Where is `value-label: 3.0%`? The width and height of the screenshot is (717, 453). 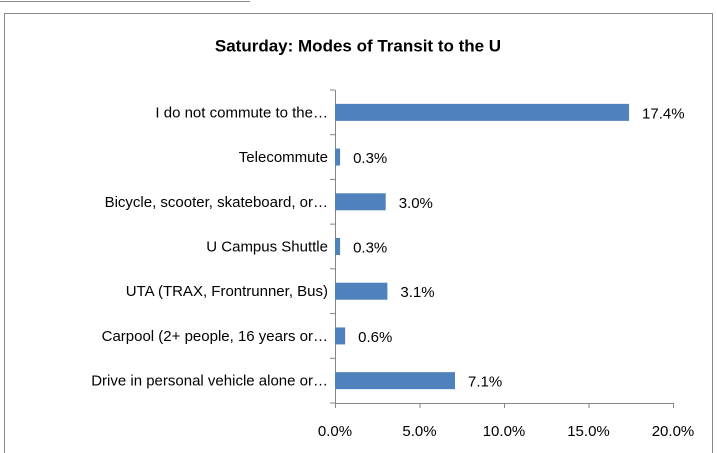
value-label: 3.0% is located at coordinates (416, 203).